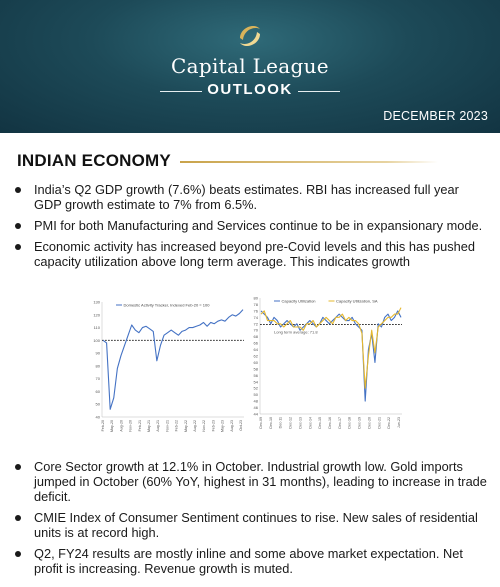 Image resolution: width=500 pixels, height=587 pixels. Describe the element at coordinates (310, 423) in the screenshot. I see `x-tick-label: Dec-14` at that location.